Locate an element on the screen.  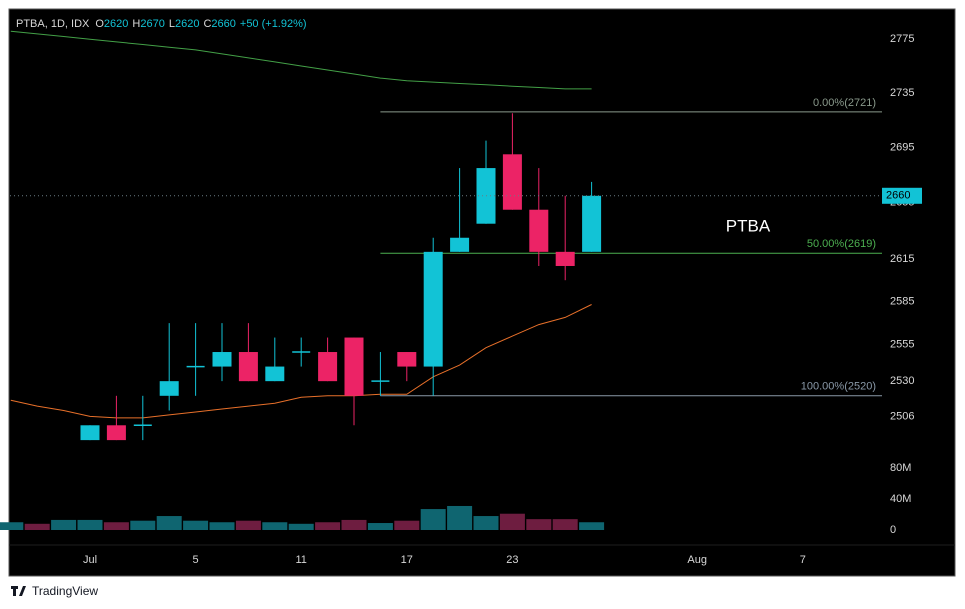
ohlc-key: L is located at coordinates (172, 24).